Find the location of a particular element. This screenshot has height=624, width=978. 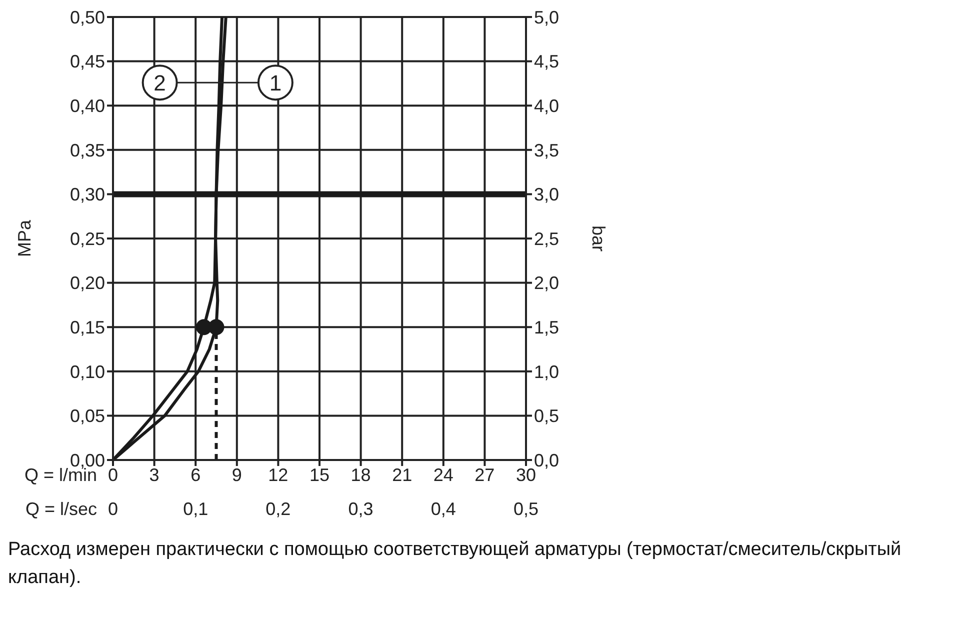

x-tick-label: 15 is located at coordinates (319, 474).